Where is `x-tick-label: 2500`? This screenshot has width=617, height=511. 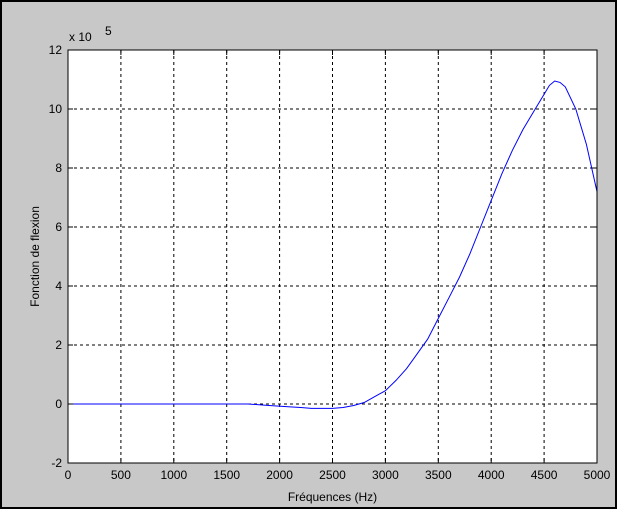
x-tick-label: 2500 is located at coordinates (332, 475).